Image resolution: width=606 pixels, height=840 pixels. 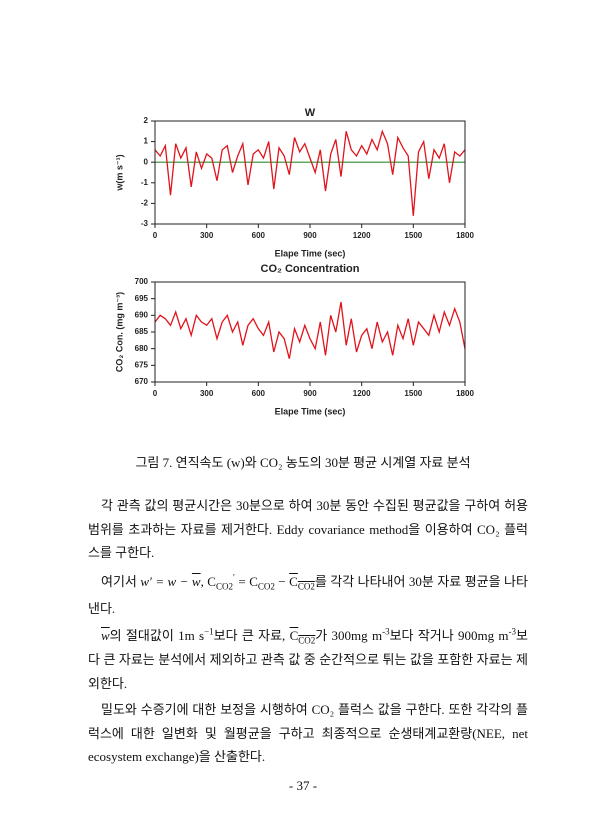 I want to click on text: 의 절대값이 1m s, so click(x=157, y=635).